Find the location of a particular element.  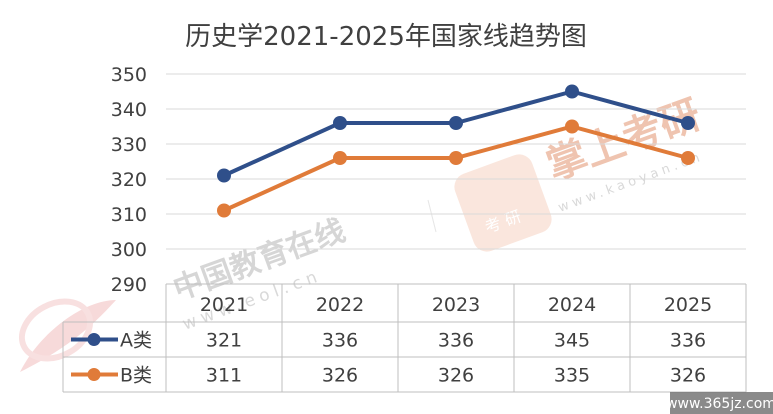

site-badge-text: www.365jz.com is located at coordinates (719, 404).